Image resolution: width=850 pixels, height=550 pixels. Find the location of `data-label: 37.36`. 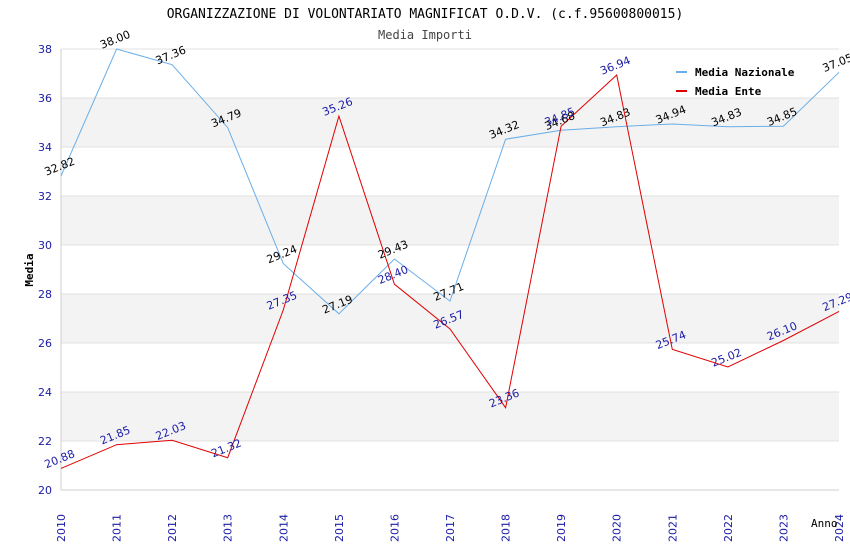

data-label: 37.36 is located at coordinates (171, 56).